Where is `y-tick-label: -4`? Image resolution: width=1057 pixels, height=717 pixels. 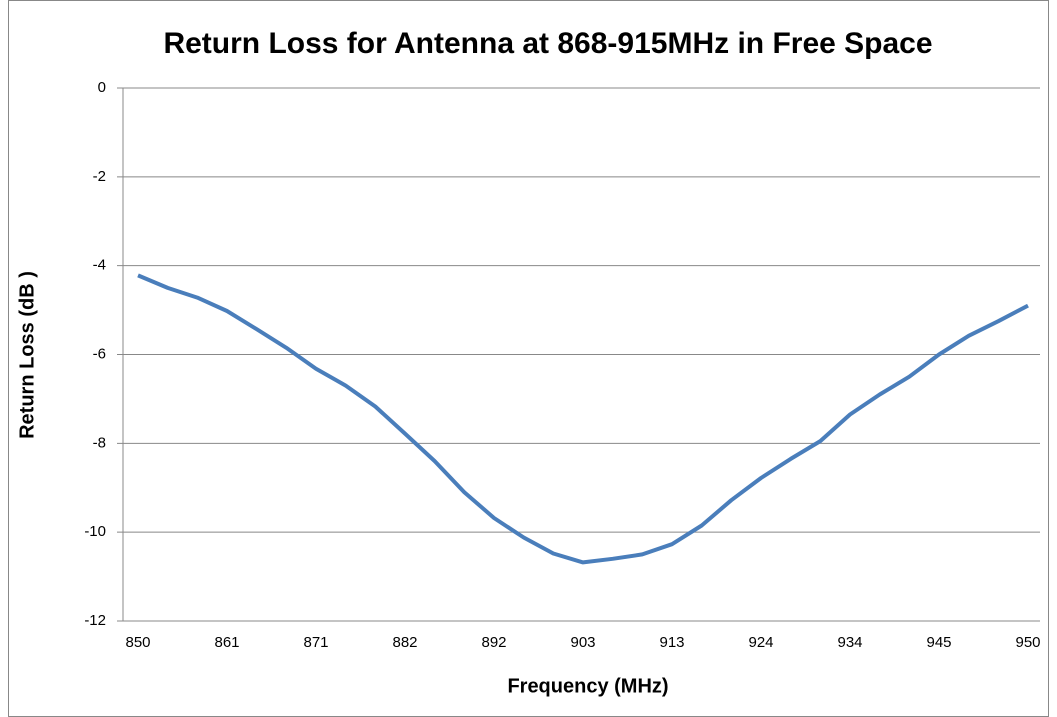 y-tick-label: -4 is located at coordinates (99, 265).